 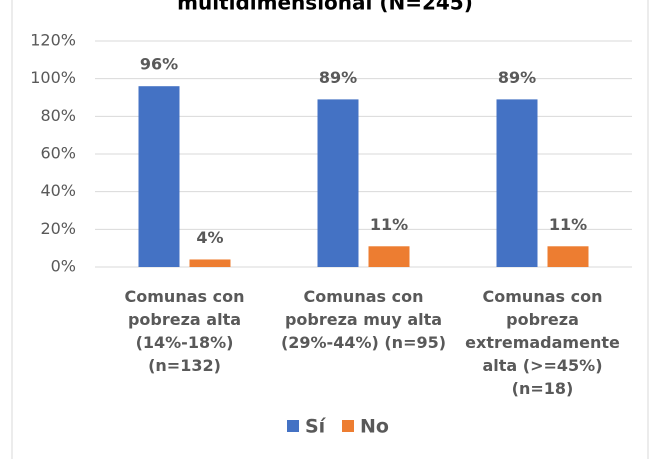 I want to click on y-tick-label: 120%, so click(x=53, y=40).